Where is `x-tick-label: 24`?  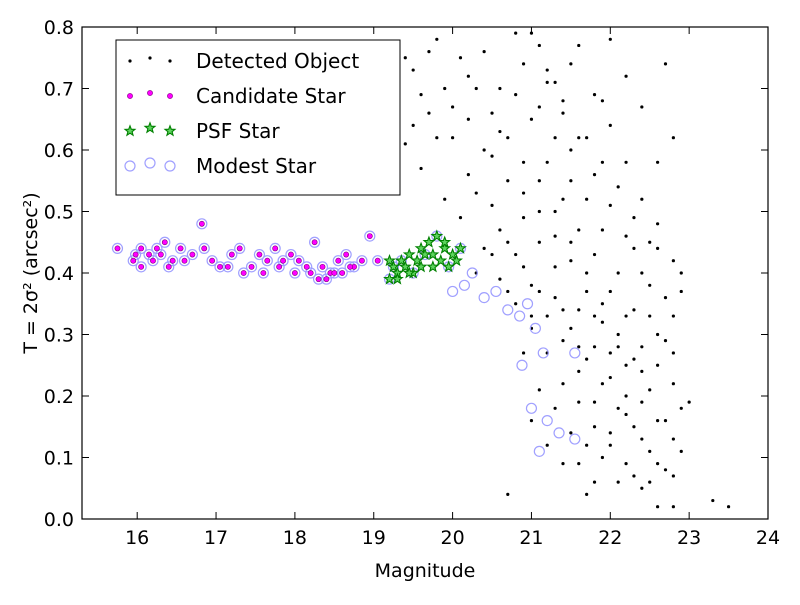 x-tick-label: 24 is located at coordinates (768, 538).